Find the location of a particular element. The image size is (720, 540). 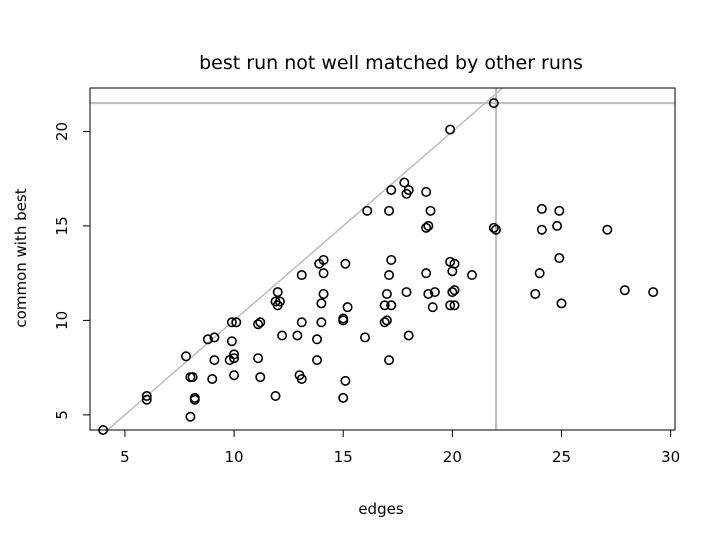

x-tick-label: 10 is located at coordinates (234, 457).